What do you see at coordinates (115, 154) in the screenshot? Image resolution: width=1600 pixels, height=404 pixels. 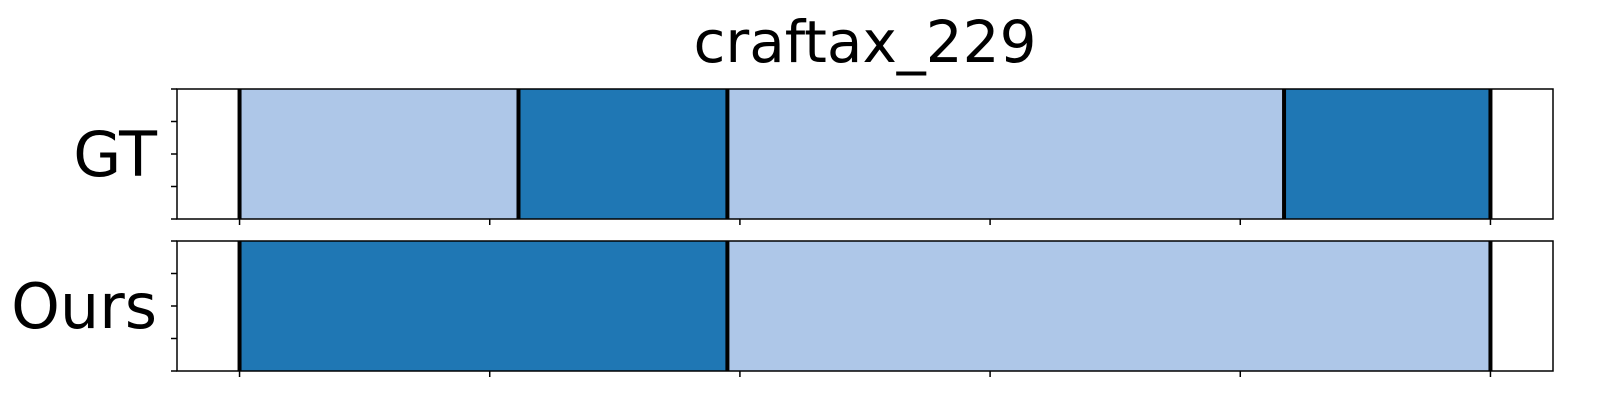 I see `row-label: GT` at bounding box center [115, 154].